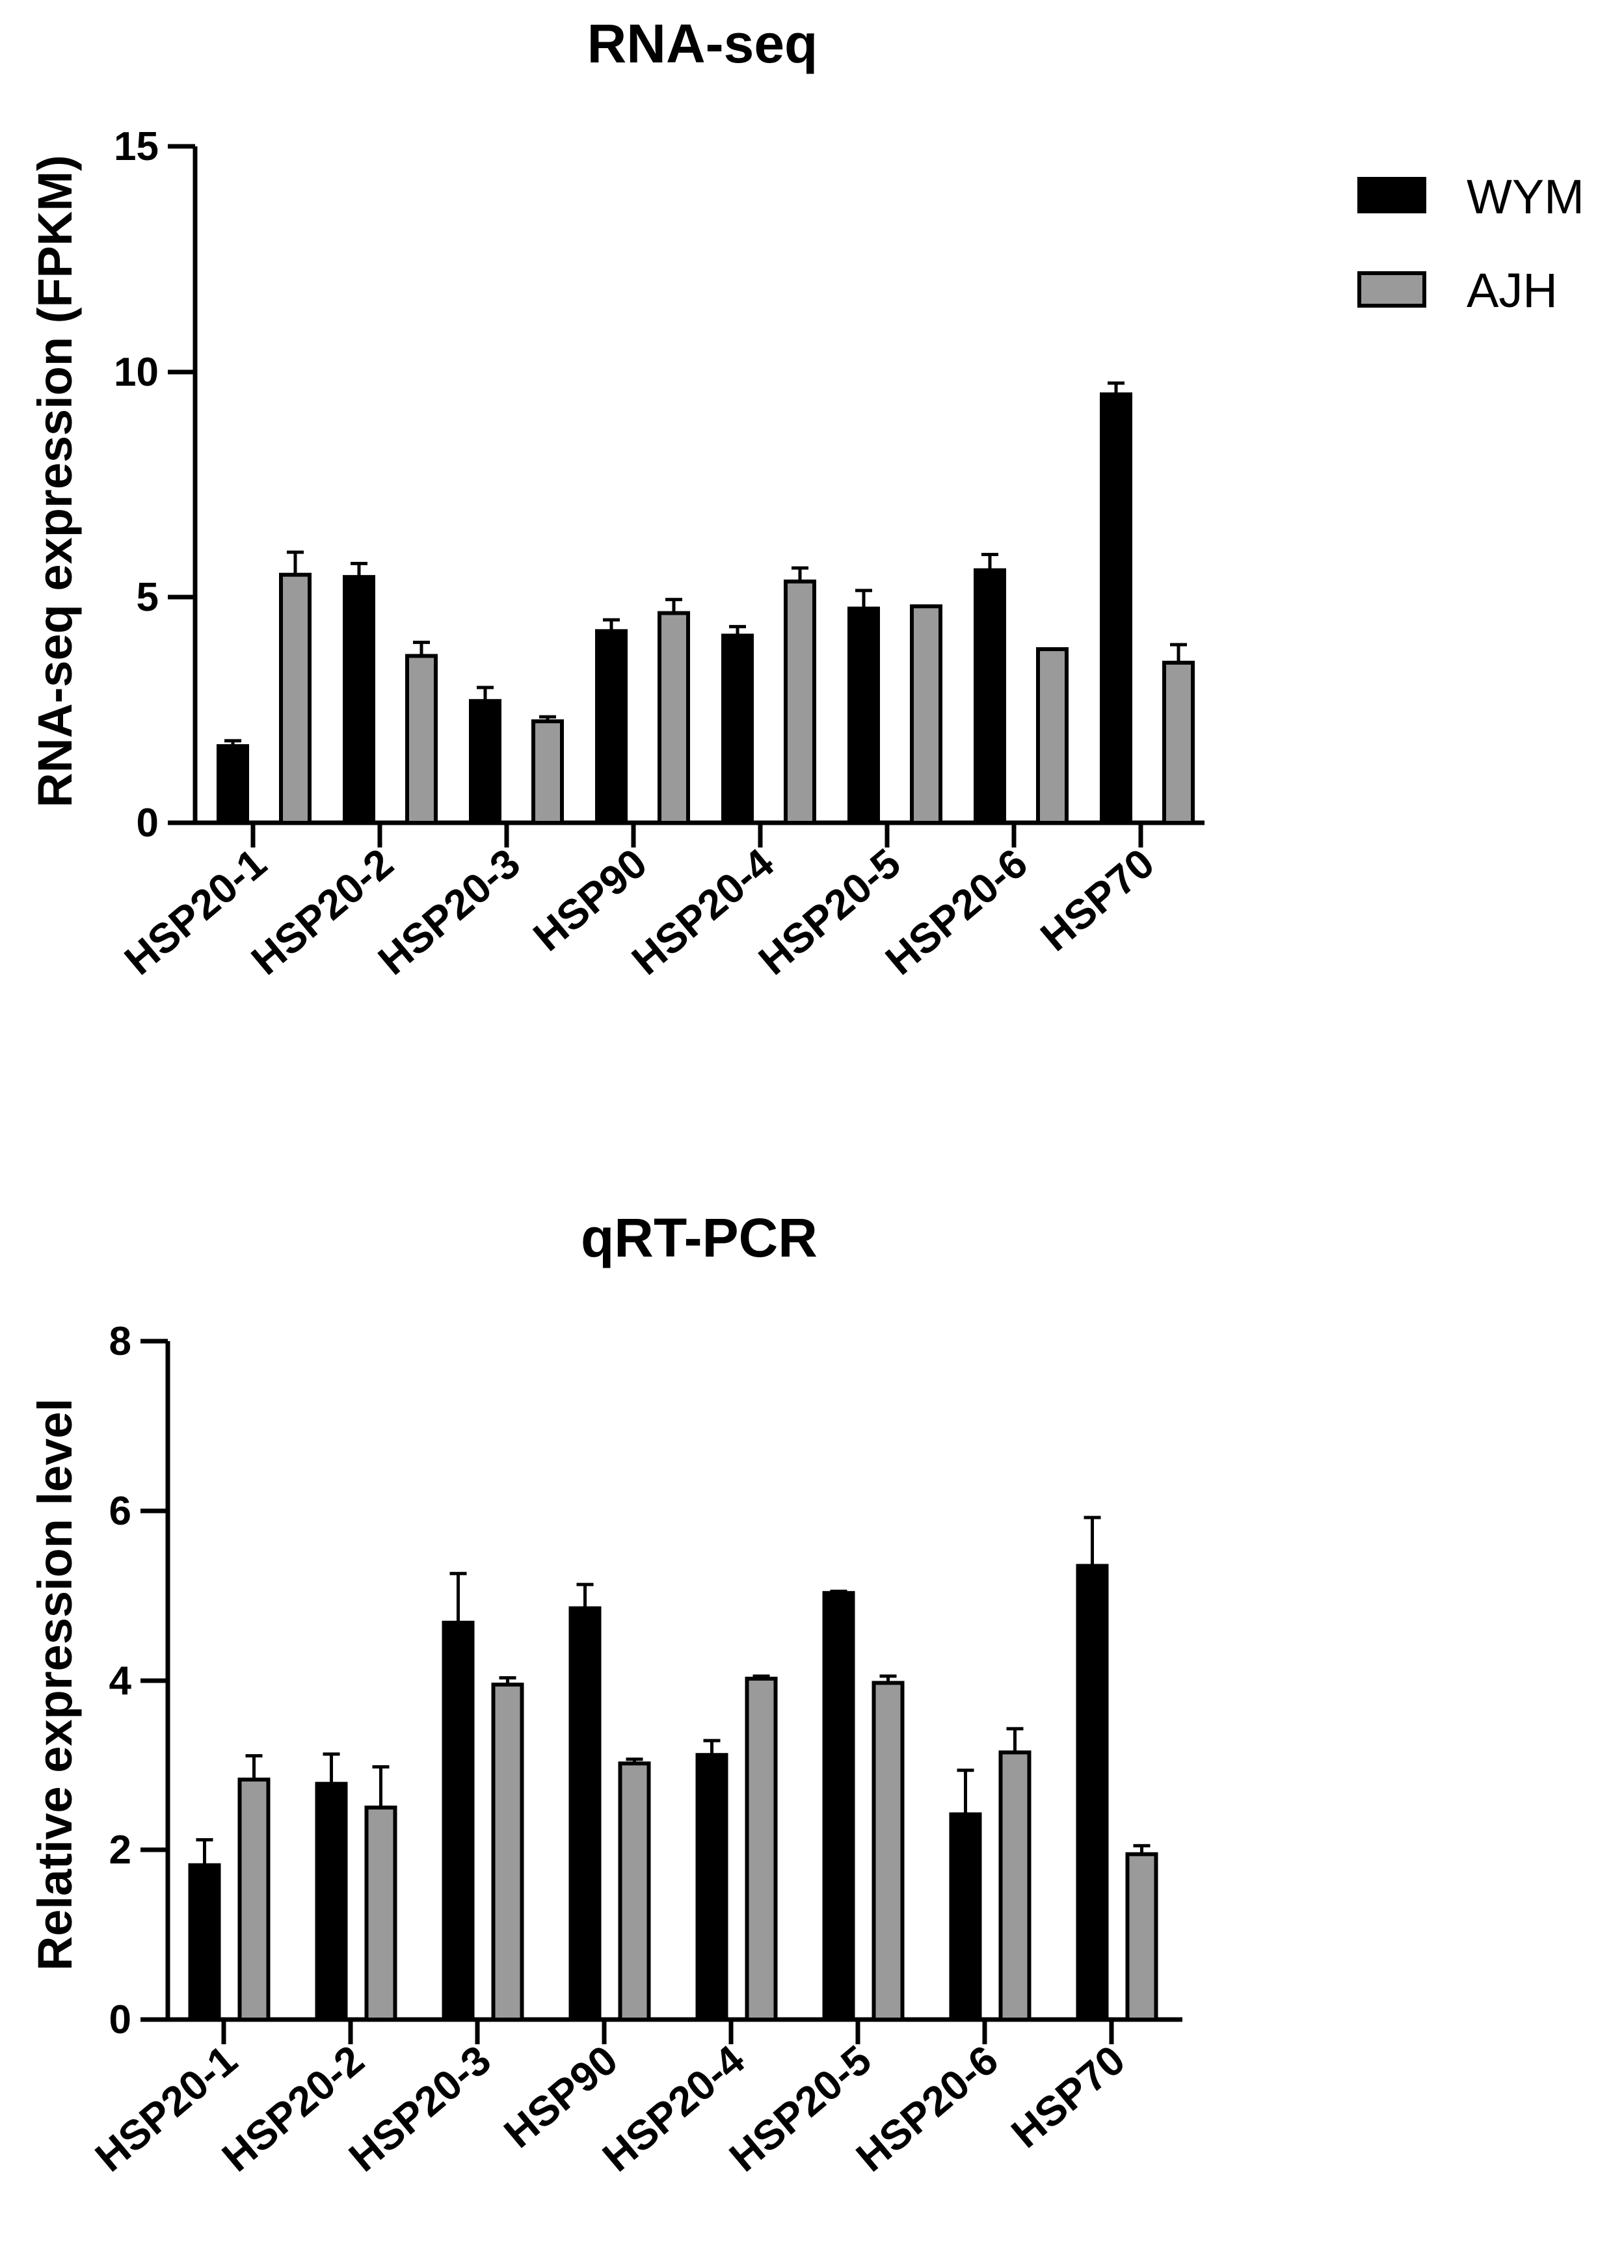  Describe the element at coordinates (138, 1851) in the screenshot. I see `y-tick: 2` at that location.